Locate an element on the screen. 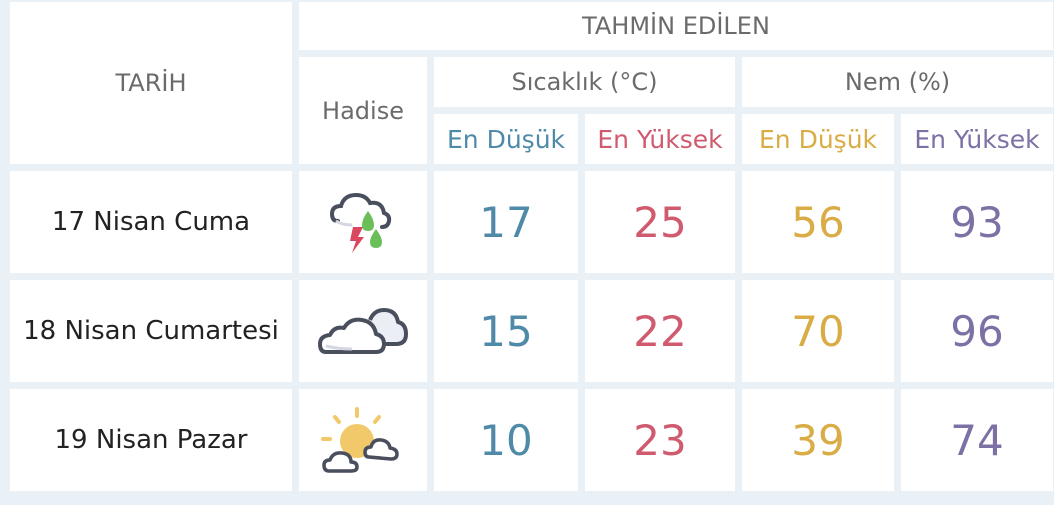  hum-max-value: 93 is located at coordinates (977, 222).